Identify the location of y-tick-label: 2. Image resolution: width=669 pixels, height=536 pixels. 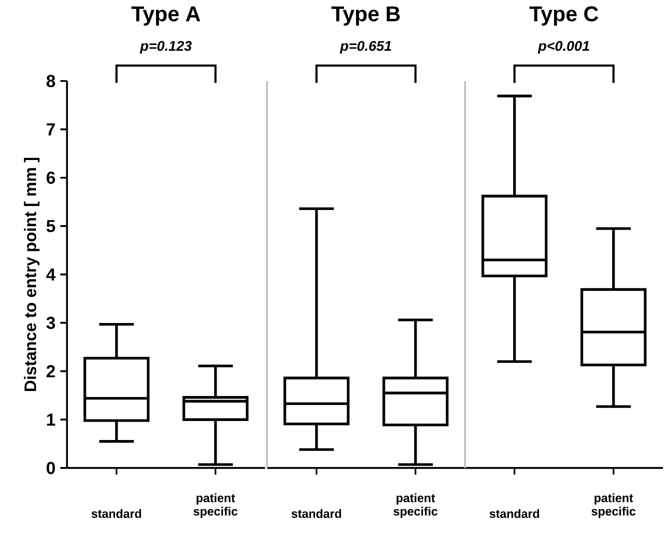
(50, 371).